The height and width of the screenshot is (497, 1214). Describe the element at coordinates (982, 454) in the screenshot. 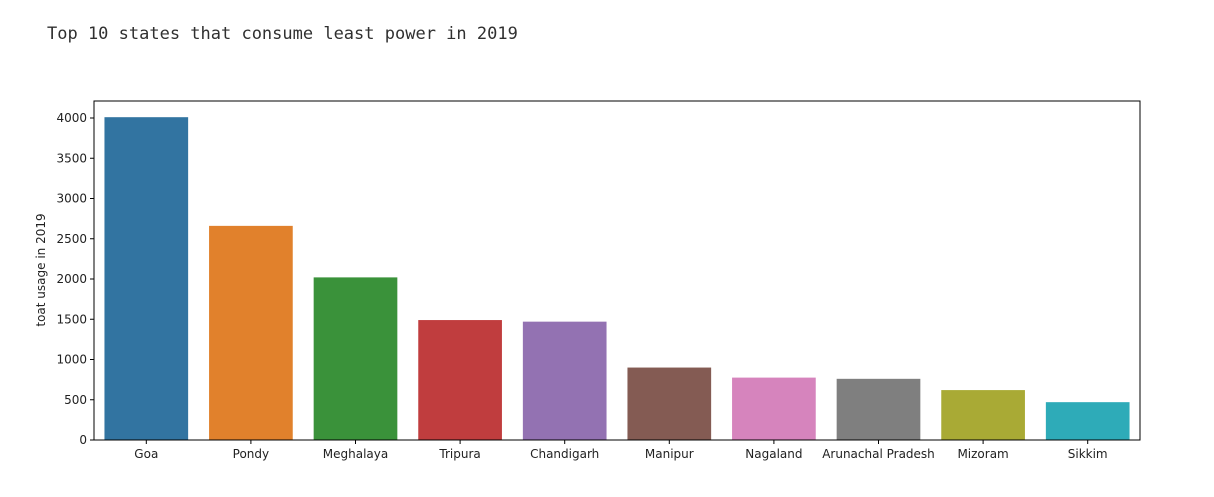

I see `x-tick-label: Mizoram` at that location.